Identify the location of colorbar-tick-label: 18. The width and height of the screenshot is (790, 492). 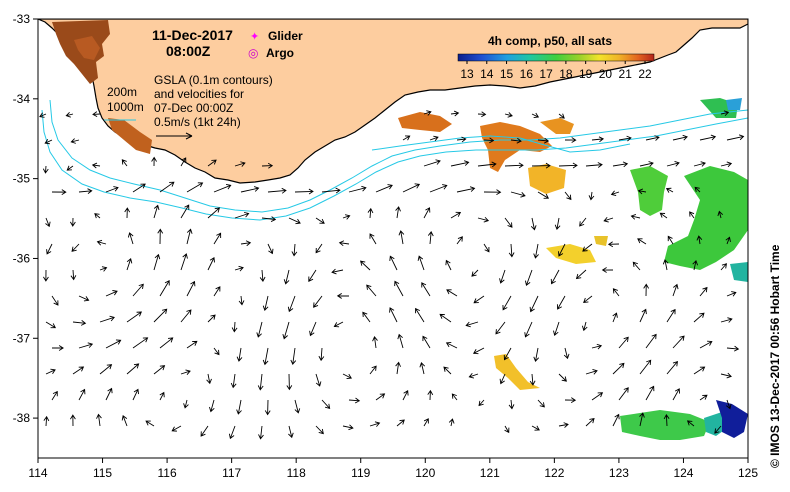
(566, 74).